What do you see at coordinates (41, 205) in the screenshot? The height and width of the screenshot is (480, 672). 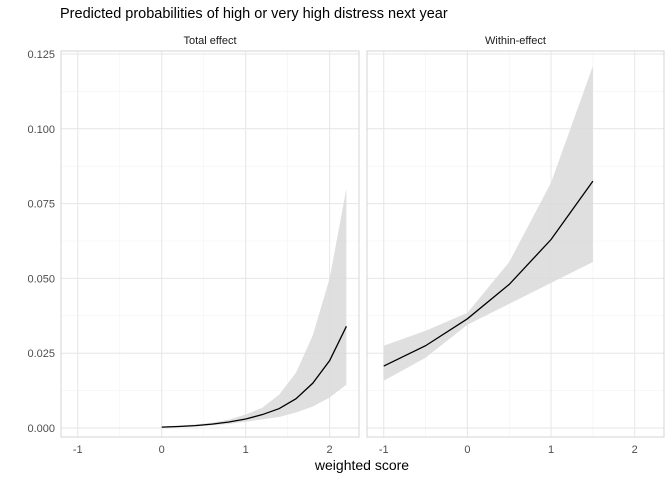 I see `y-tick-label: 0.075` at bounding box center [41, 205].